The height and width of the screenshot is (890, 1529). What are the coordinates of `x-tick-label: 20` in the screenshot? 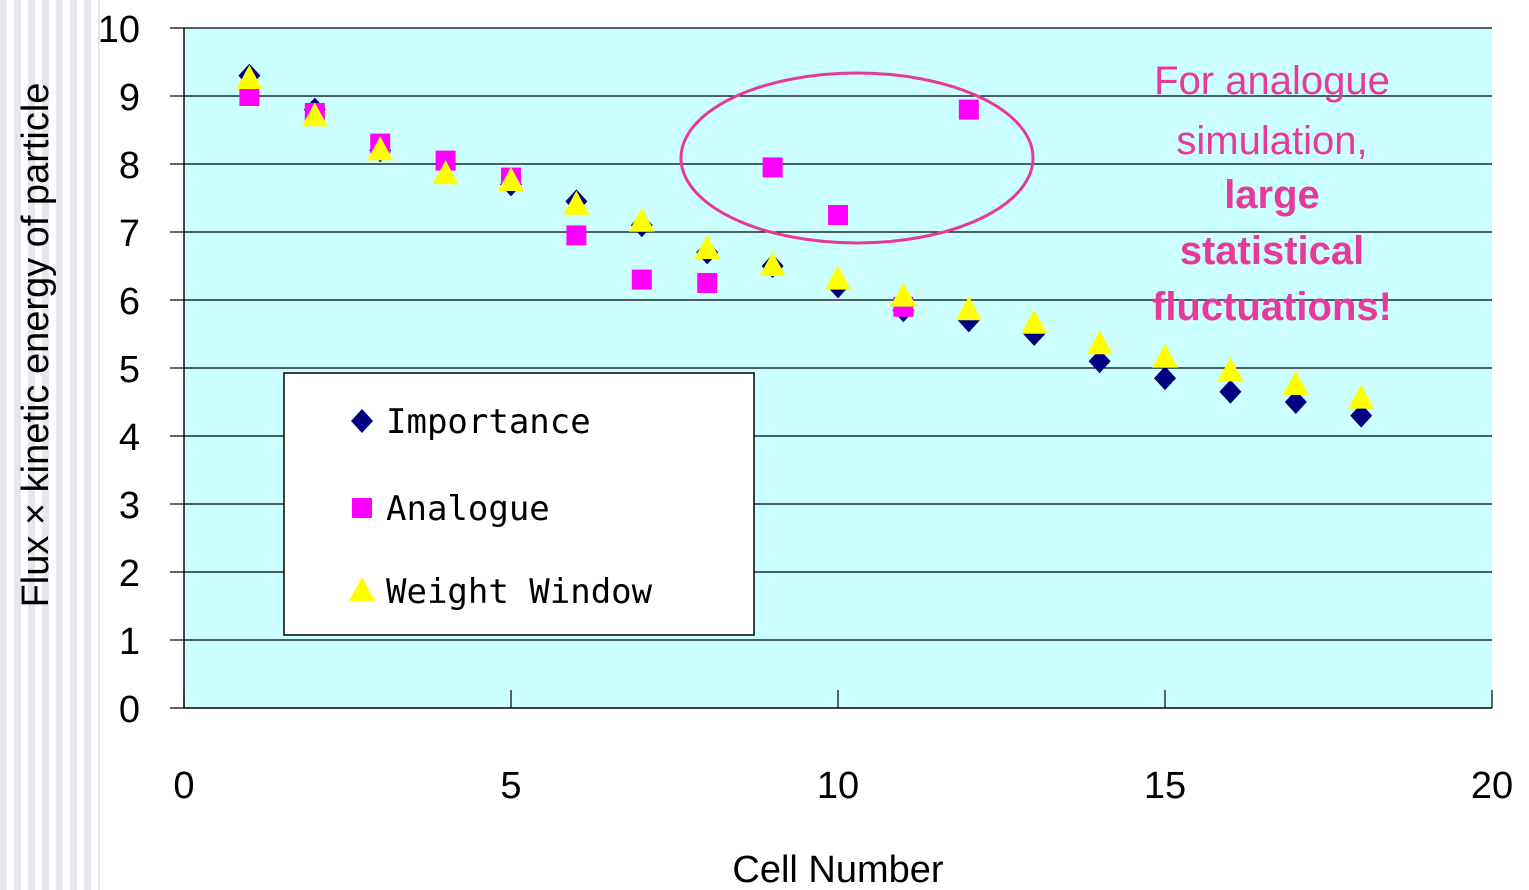 It's located at (1492, 786).